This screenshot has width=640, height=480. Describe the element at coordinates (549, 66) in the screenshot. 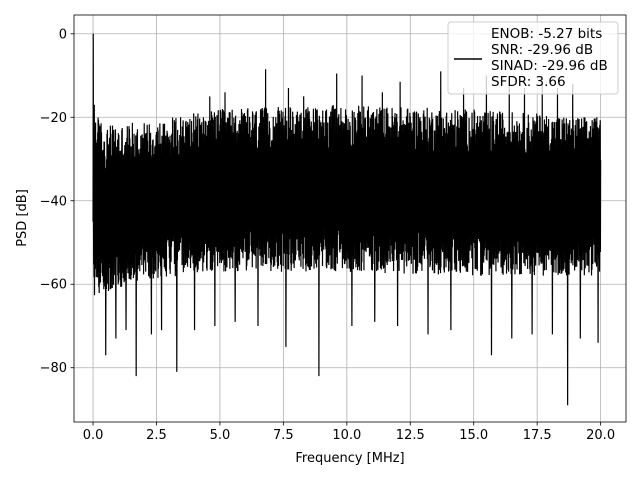

I see `legend-sinad: SINAD: -29.96 dB` at that location.